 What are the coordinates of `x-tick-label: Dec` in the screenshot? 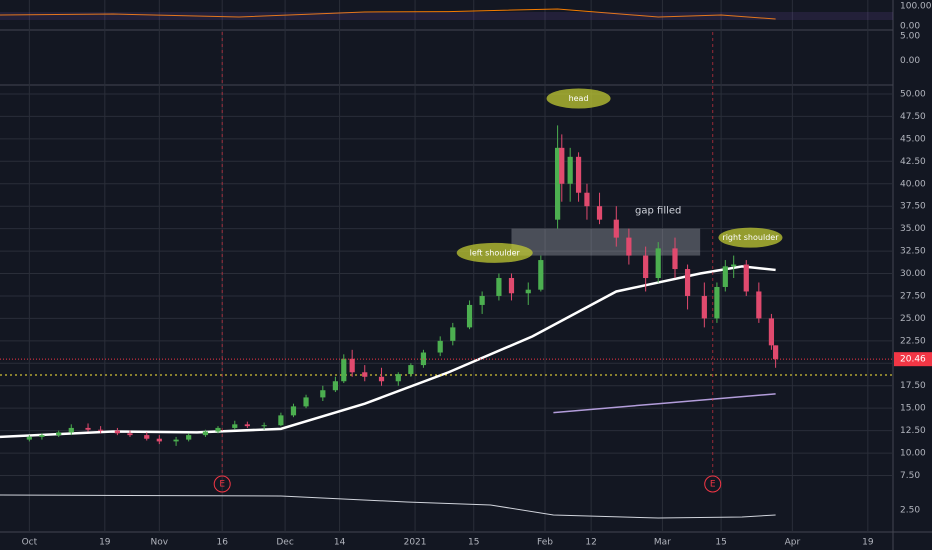 It's located at (284, 543).